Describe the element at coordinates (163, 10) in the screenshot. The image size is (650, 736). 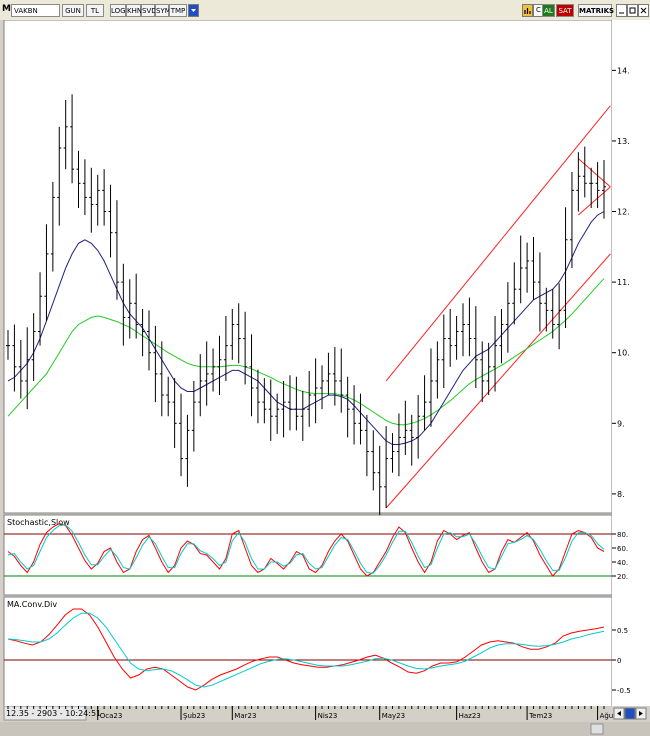
I see `symbol-button: SYM` at that location.